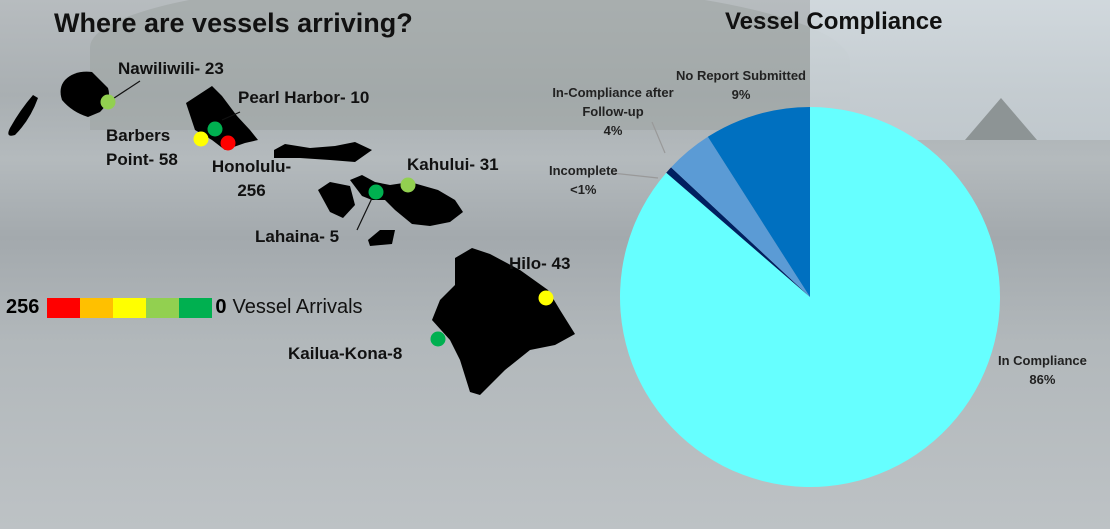  I want to click on leader-lahaina, so click(365, 213).